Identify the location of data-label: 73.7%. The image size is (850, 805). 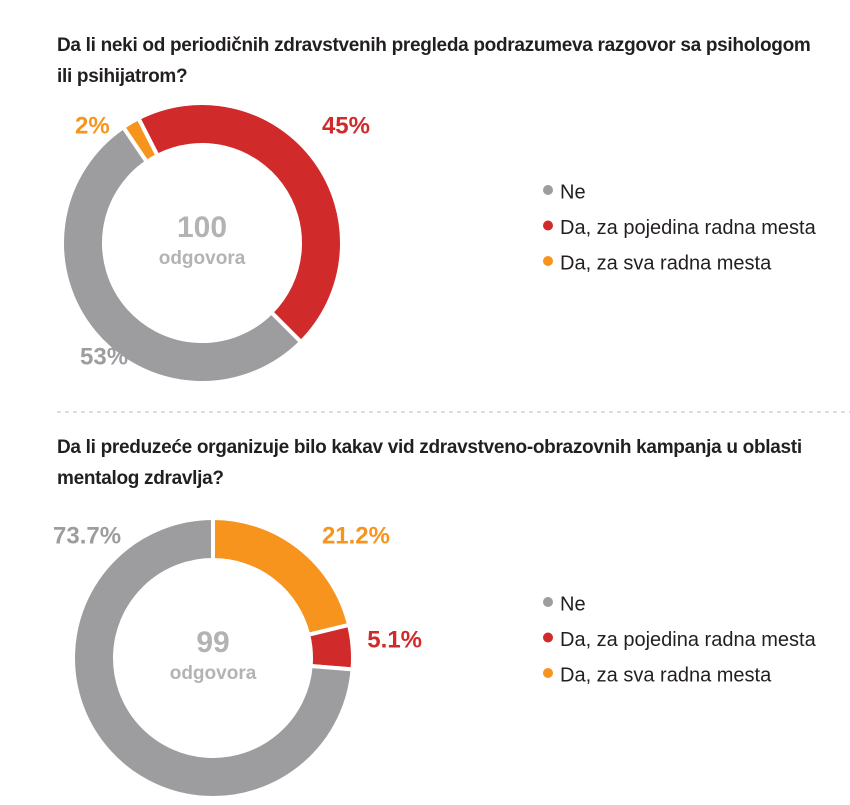
(87, 535).